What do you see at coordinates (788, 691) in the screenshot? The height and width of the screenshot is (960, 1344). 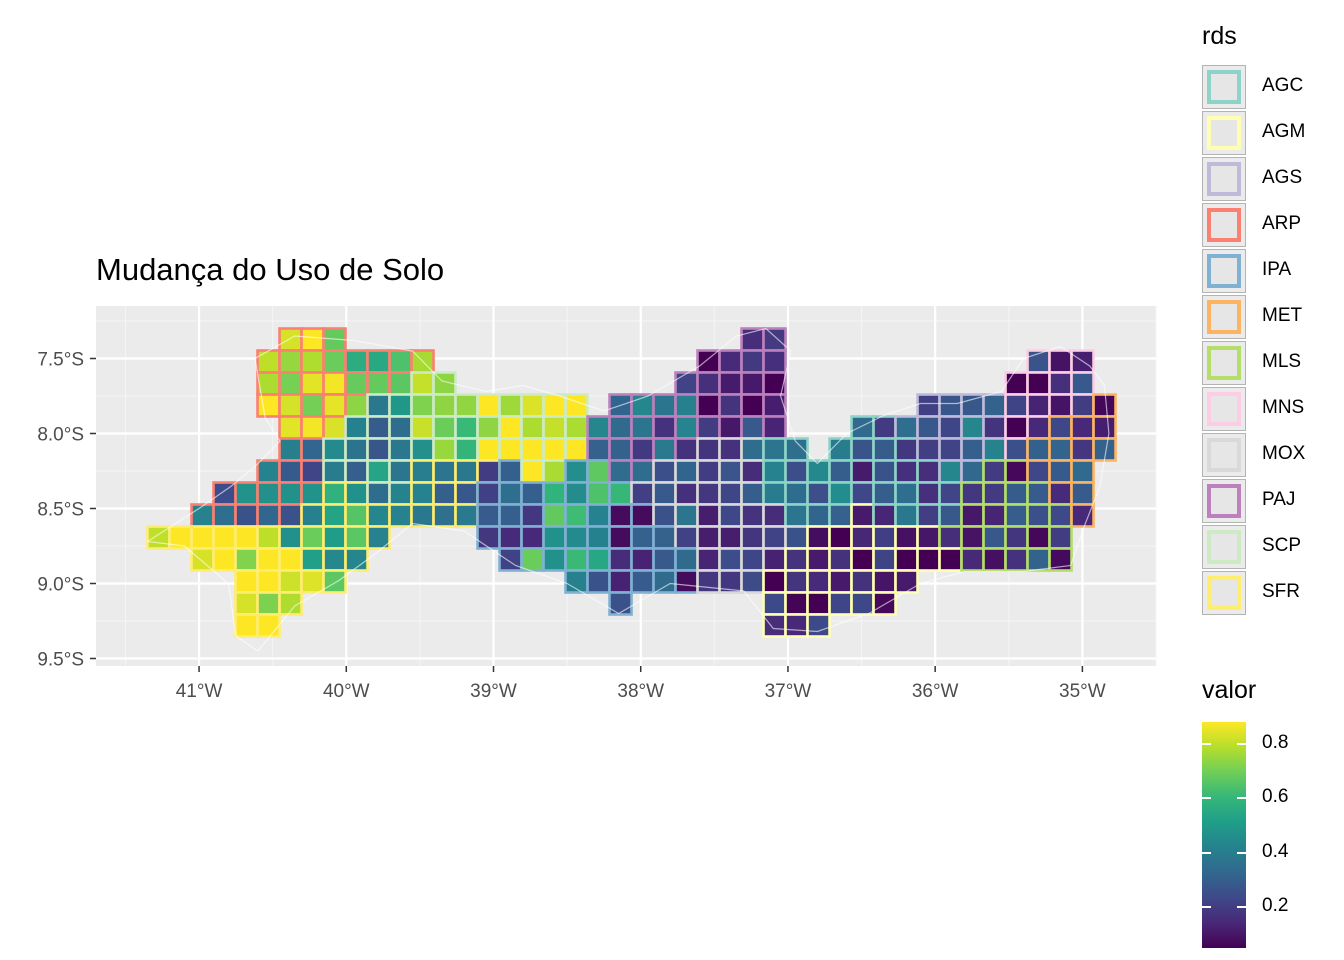 I see `x-tick-label: 37°W` at bounding box center [788, 691].